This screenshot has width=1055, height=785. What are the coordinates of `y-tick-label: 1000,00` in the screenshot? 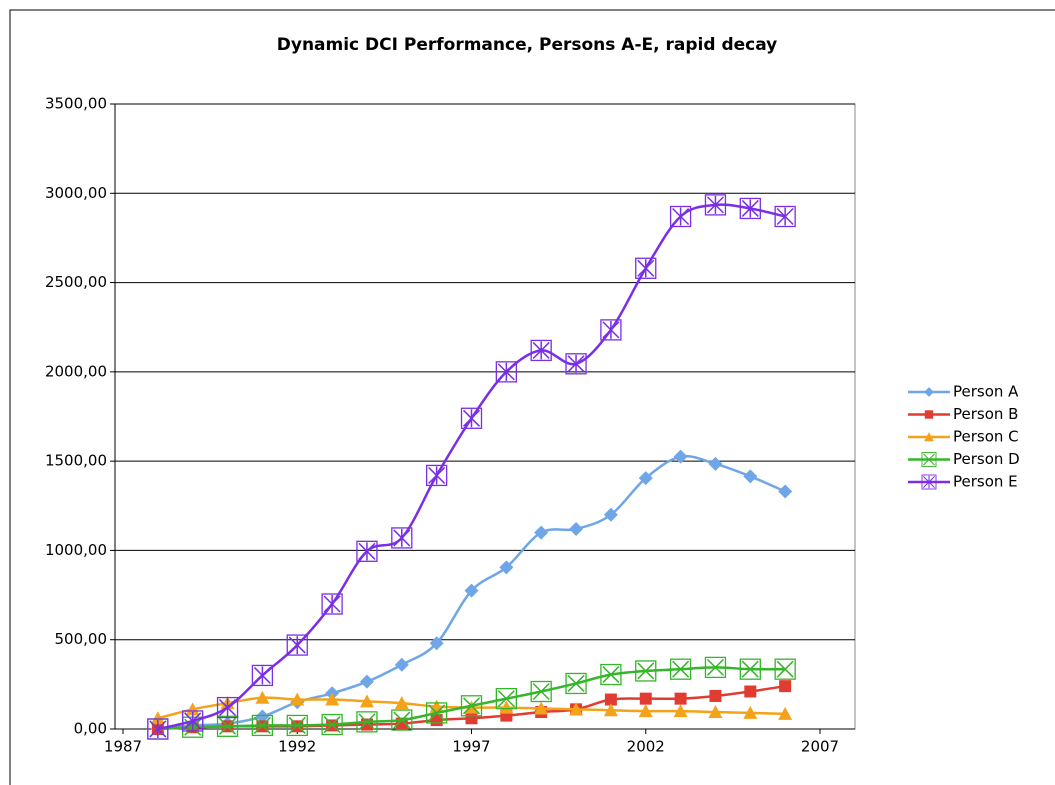 It's located at (76, 550).